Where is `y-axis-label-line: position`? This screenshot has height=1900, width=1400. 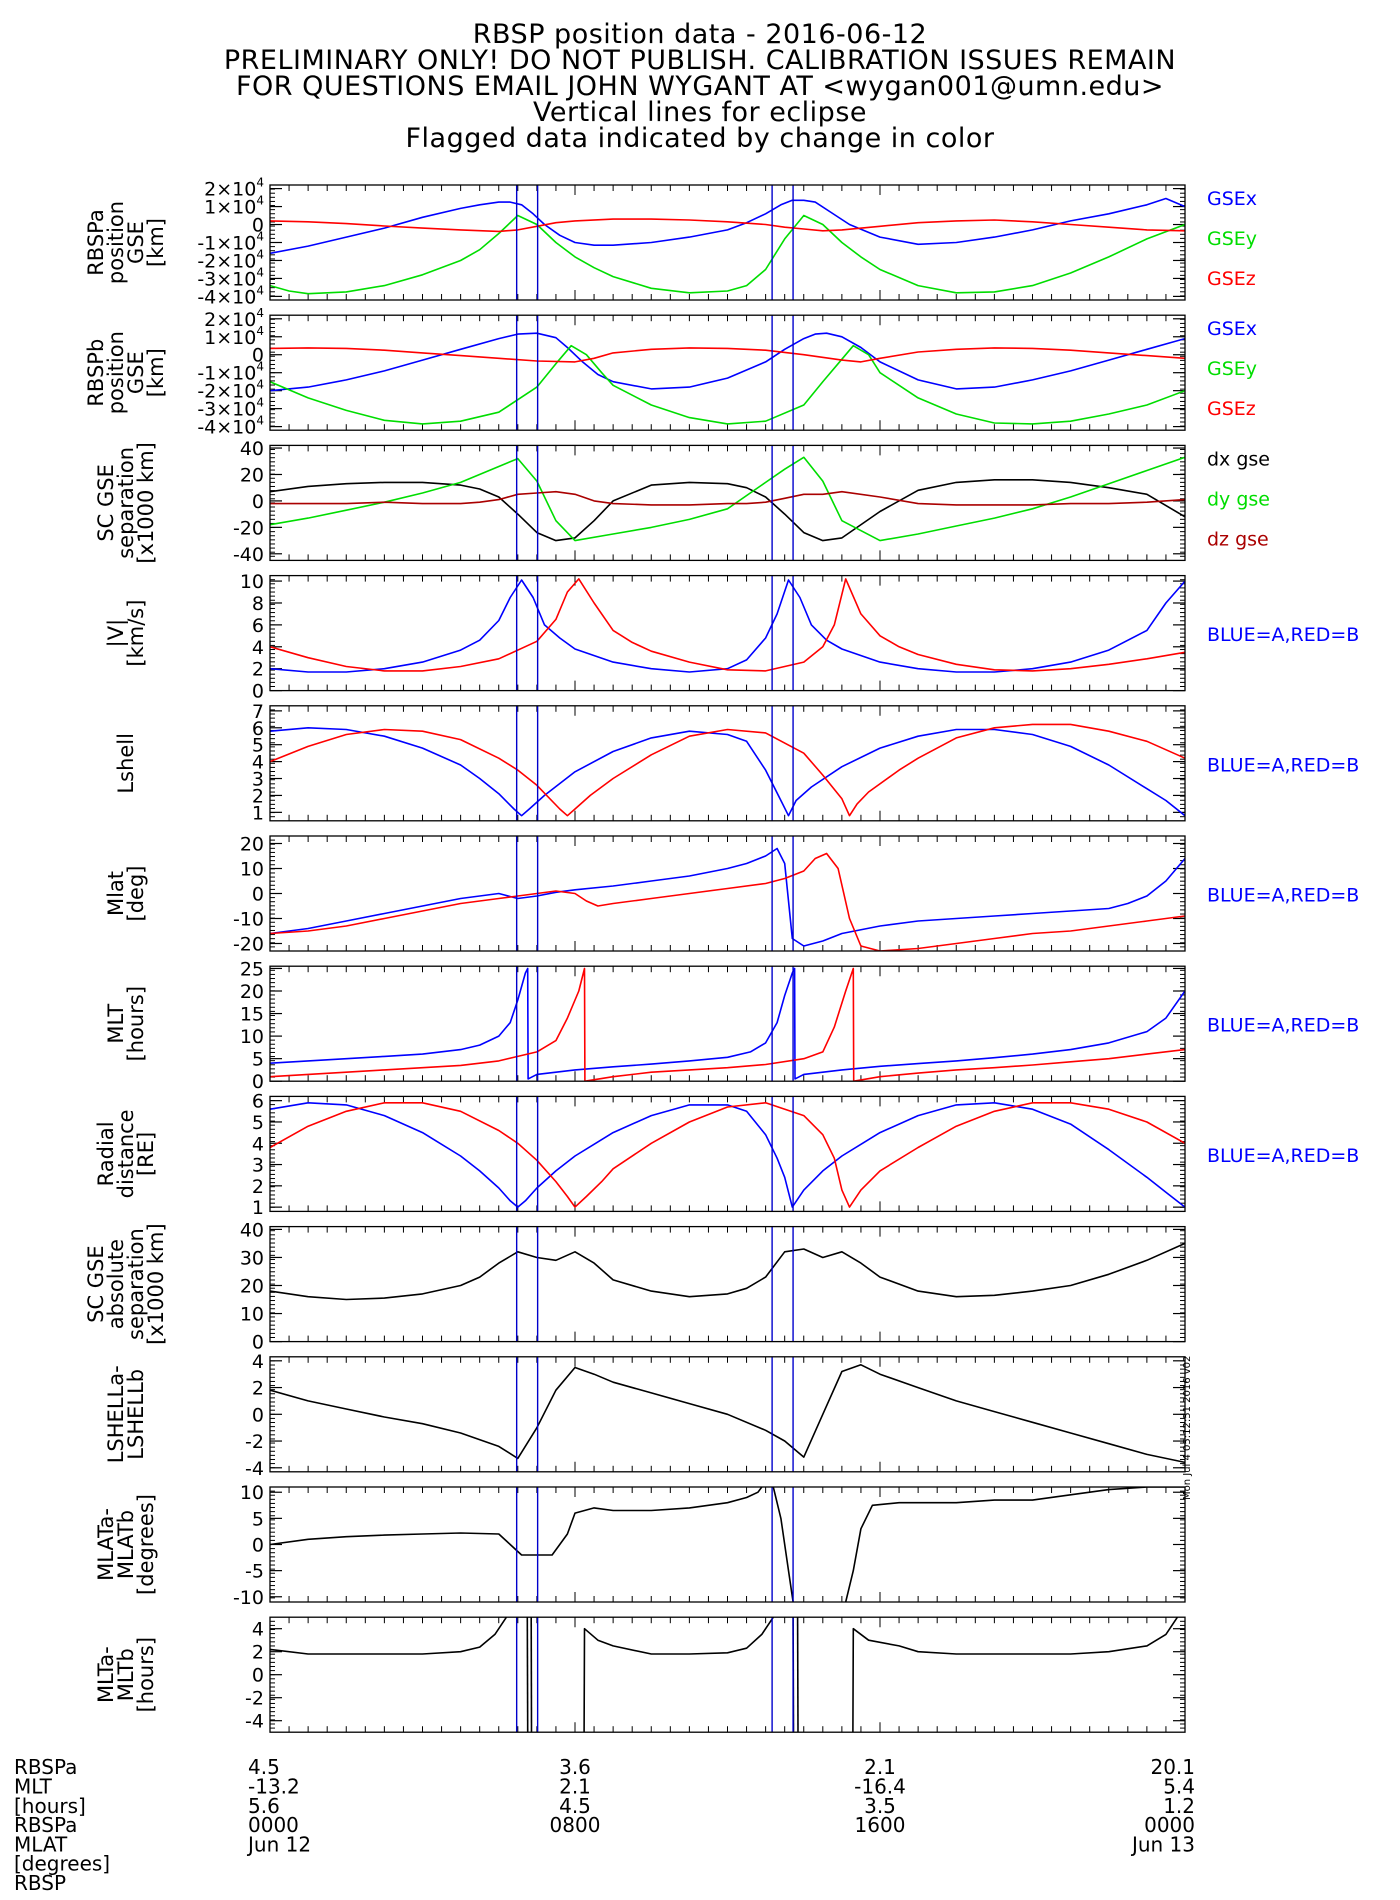 y-axis-label-line: position is located at coordinates (116, 242).